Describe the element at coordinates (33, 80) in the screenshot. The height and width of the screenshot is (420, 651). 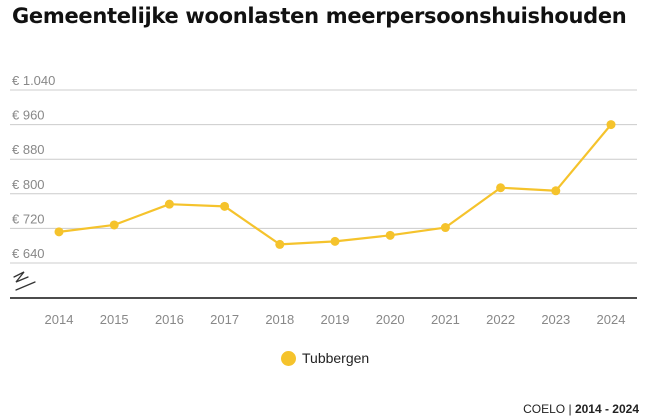
I see `y-tick-label: € 1.040` at that location.